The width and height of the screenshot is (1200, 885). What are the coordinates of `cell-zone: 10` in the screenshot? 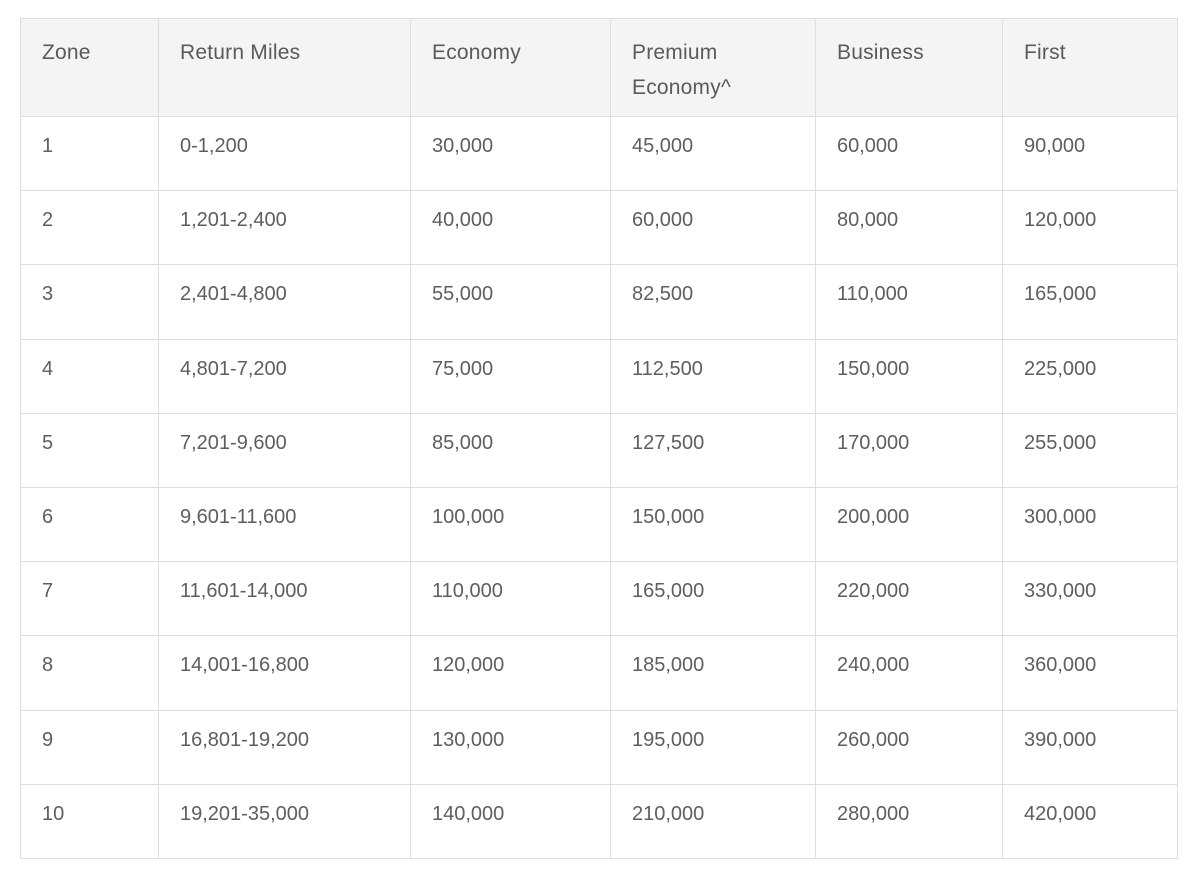 It's located at (89, 821).